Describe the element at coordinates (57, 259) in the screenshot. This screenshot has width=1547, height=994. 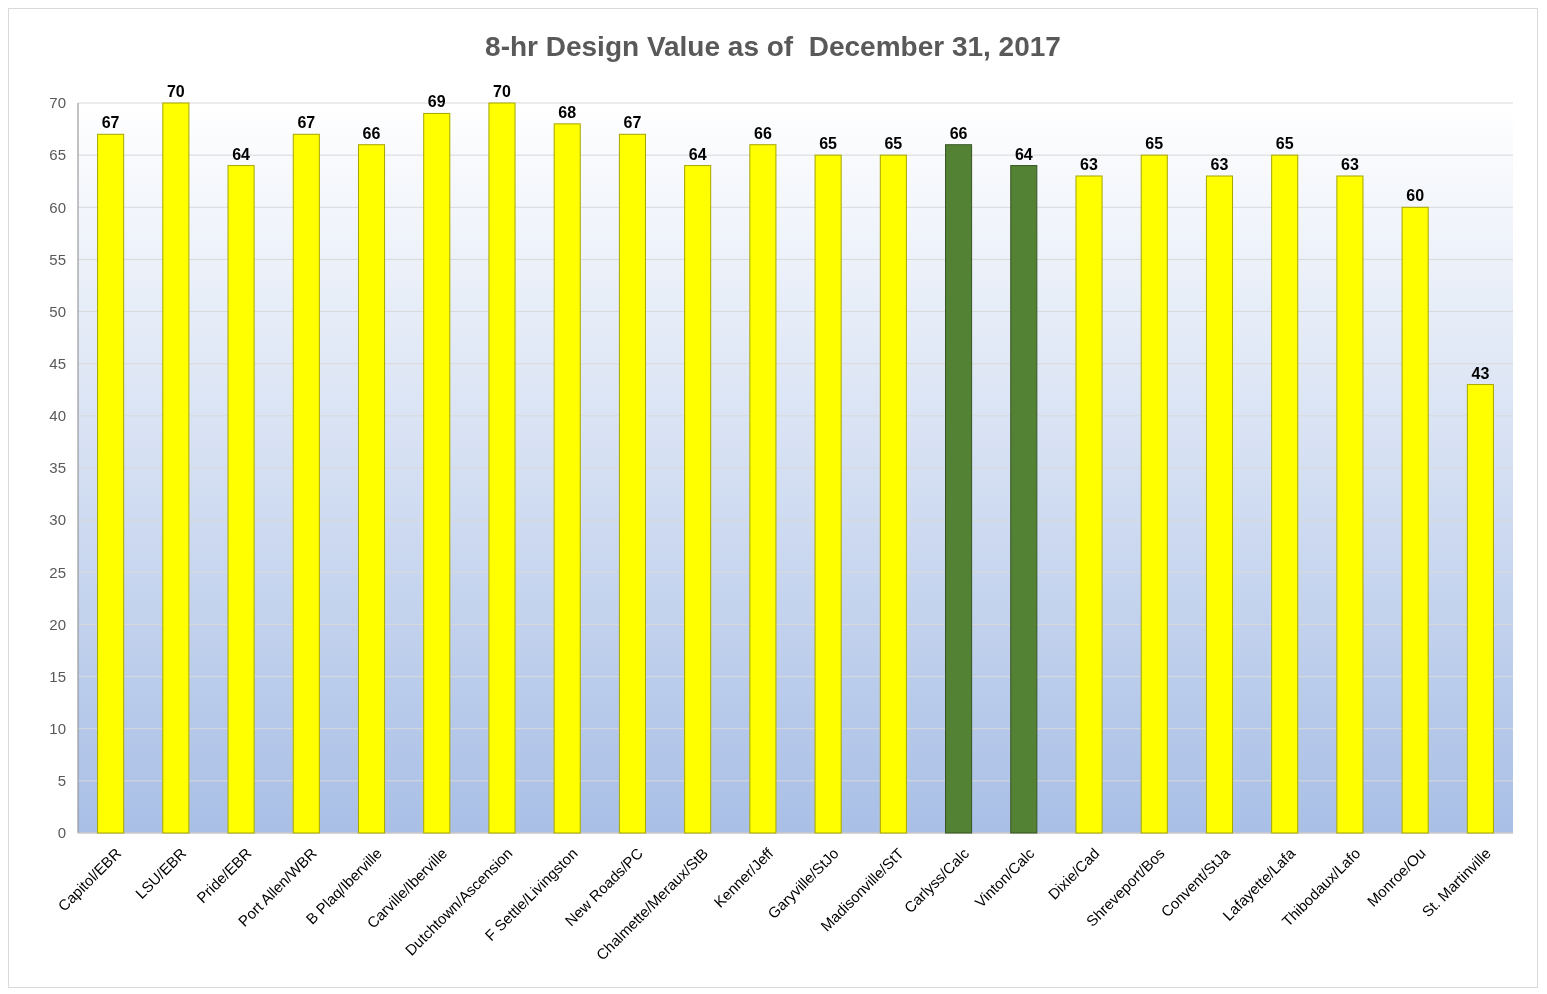
I see `y-tick-label: 55` at that location.